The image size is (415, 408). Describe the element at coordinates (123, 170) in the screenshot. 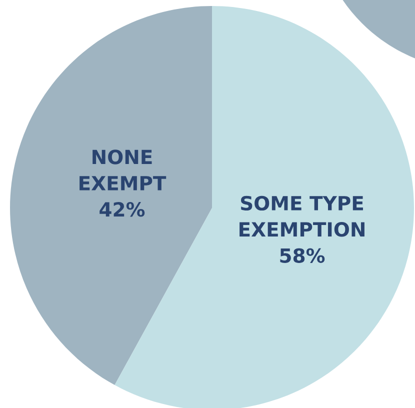

I see `slice-label: NONE EXEMPT` at that location.